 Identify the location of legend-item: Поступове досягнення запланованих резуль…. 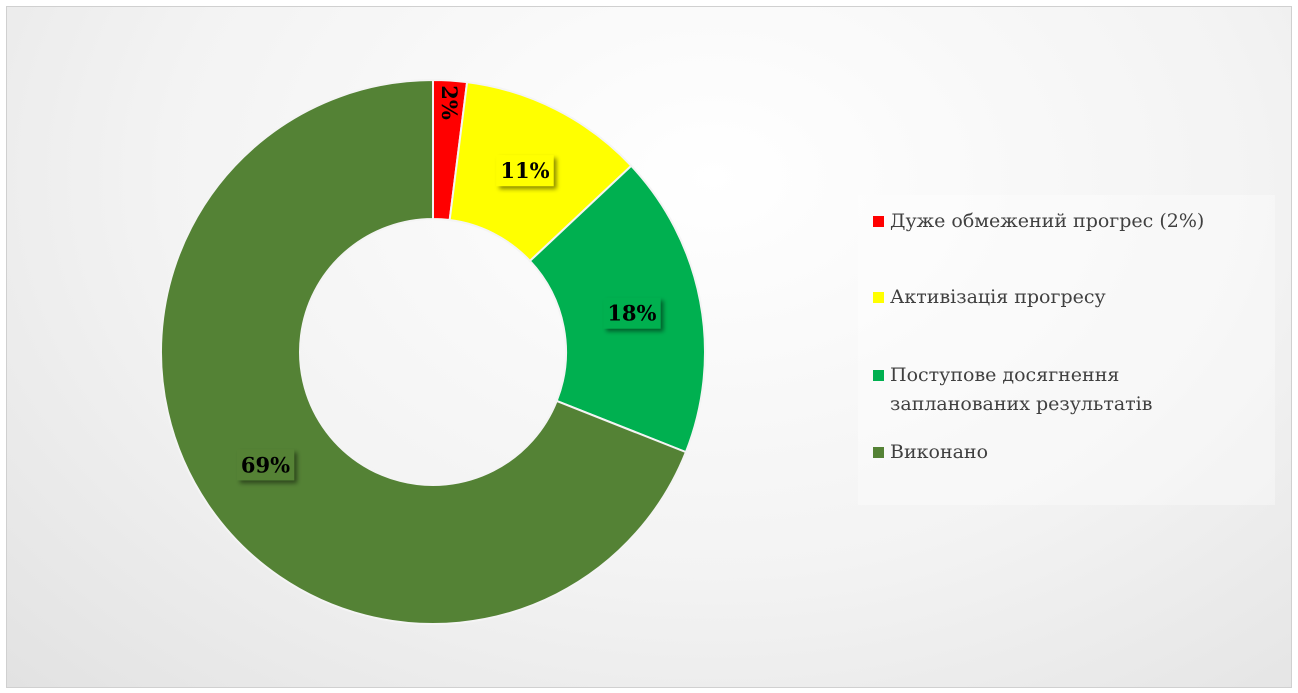
(1070, 390).